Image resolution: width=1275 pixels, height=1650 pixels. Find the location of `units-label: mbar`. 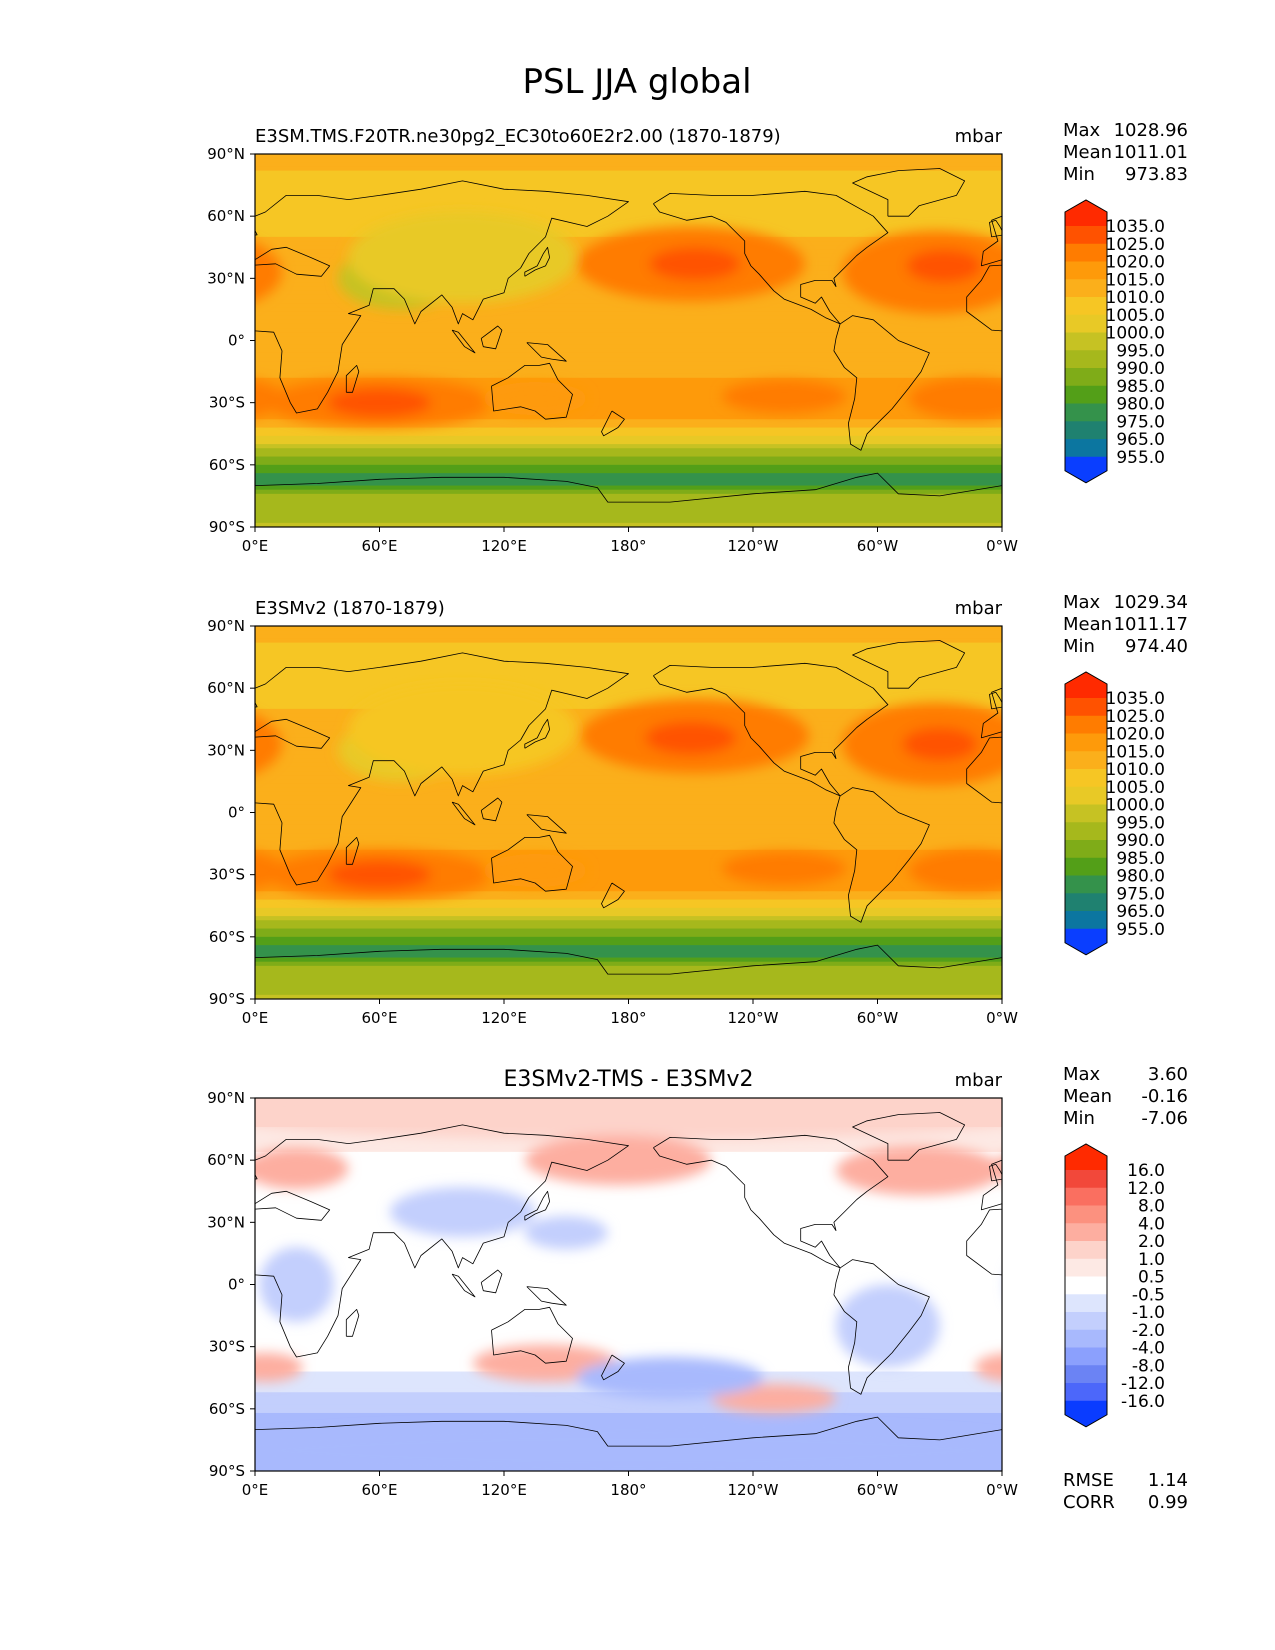

units-label: mbar is located at coordinates (979, 136).